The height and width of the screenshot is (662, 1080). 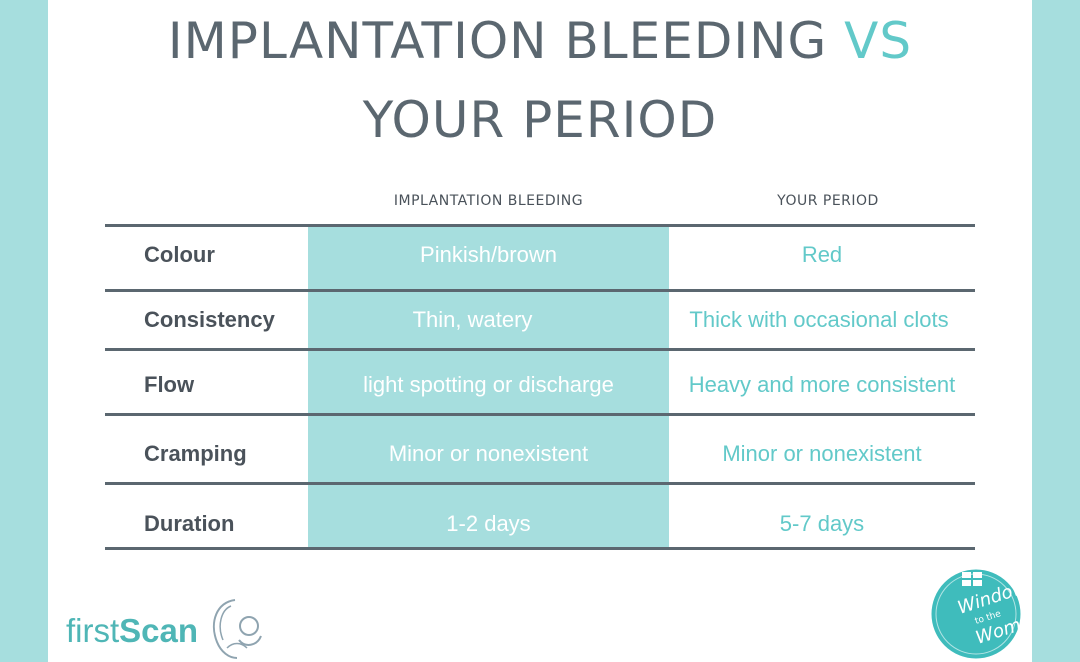 What do you see at coordinates (878, 41) in the screenshot?
I see `title-vs: VS` at bounding box center [878, 41].